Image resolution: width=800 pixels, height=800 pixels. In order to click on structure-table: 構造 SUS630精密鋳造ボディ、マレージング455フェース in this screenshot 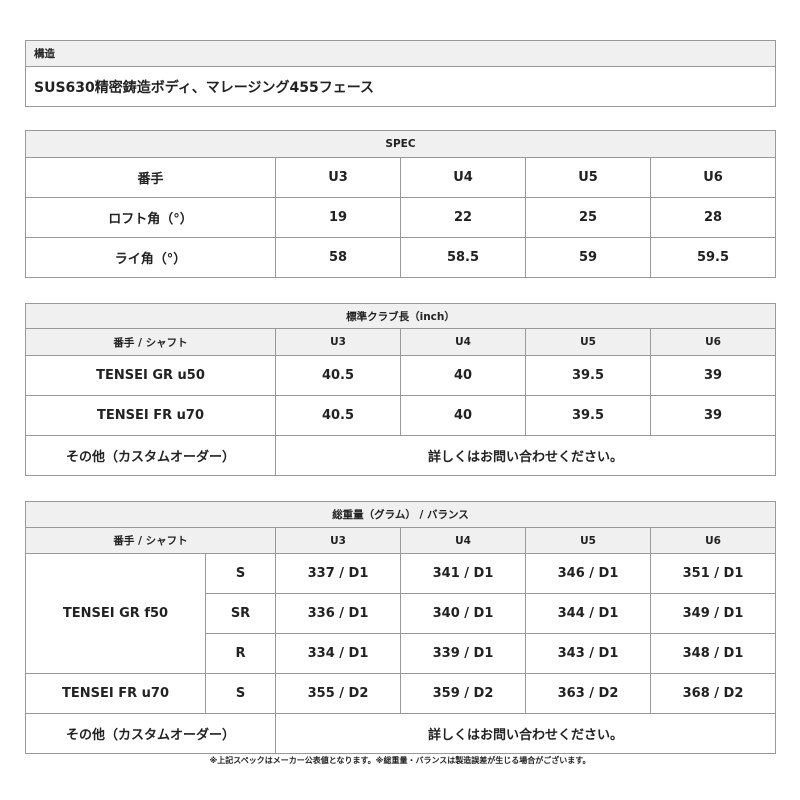, I will do `click(400, 73)`.